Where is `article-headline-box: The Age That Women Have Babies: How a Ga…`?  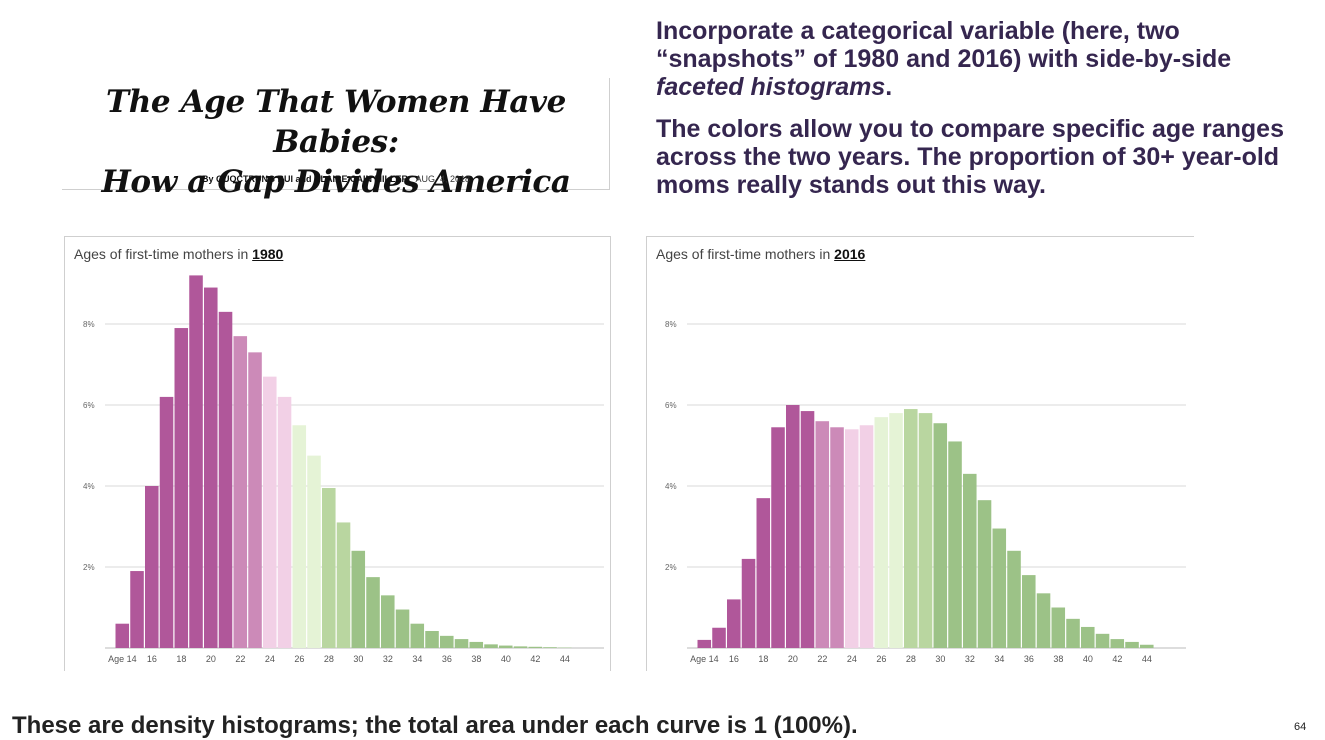 article-headline-box: The Age That Women Have Babies: How a Ga… is located at coordinates (336, 134).